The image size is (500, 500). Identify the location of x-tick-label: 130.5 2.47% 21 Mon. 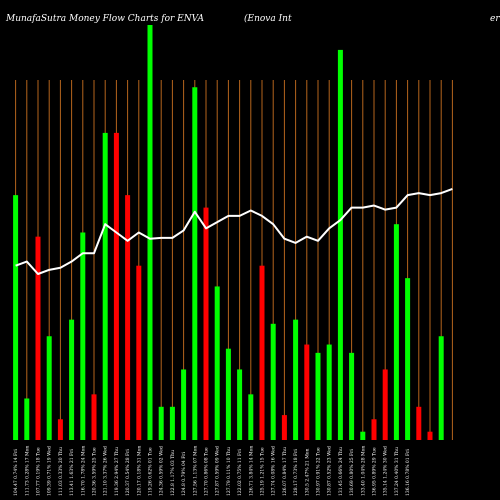
(307, 472).